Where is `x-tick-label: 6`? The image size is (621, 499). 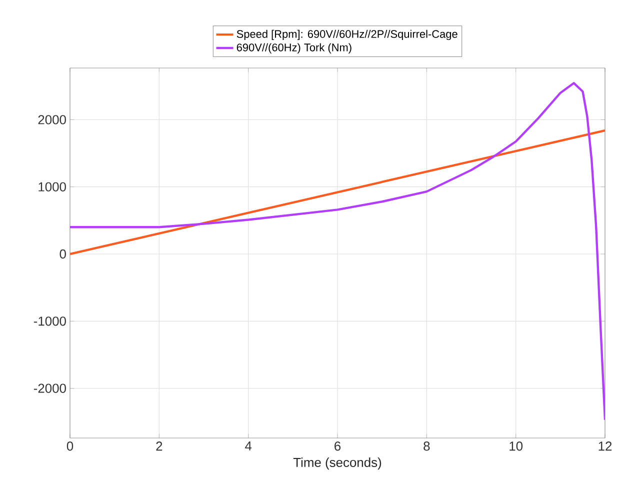
x-tick-label: 6 is located at coordinates (337, 446).